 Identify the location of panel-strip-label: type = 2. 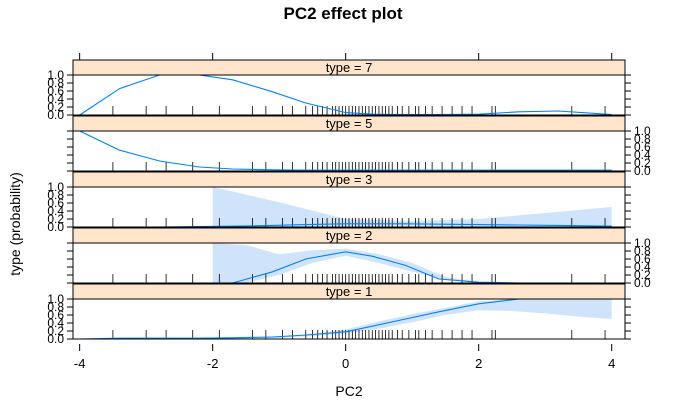
(349, 235).